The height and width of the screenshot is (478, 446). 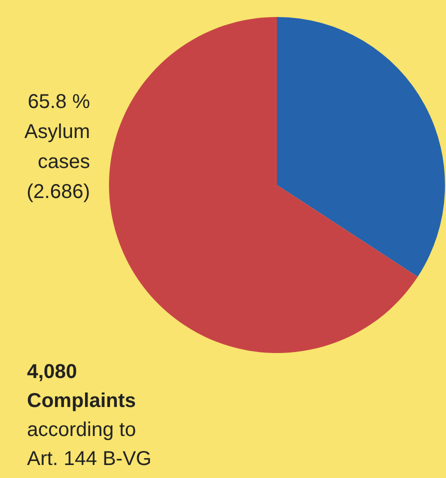 I want to click on data-label: 65.8 %, so click(x=59, y=102).